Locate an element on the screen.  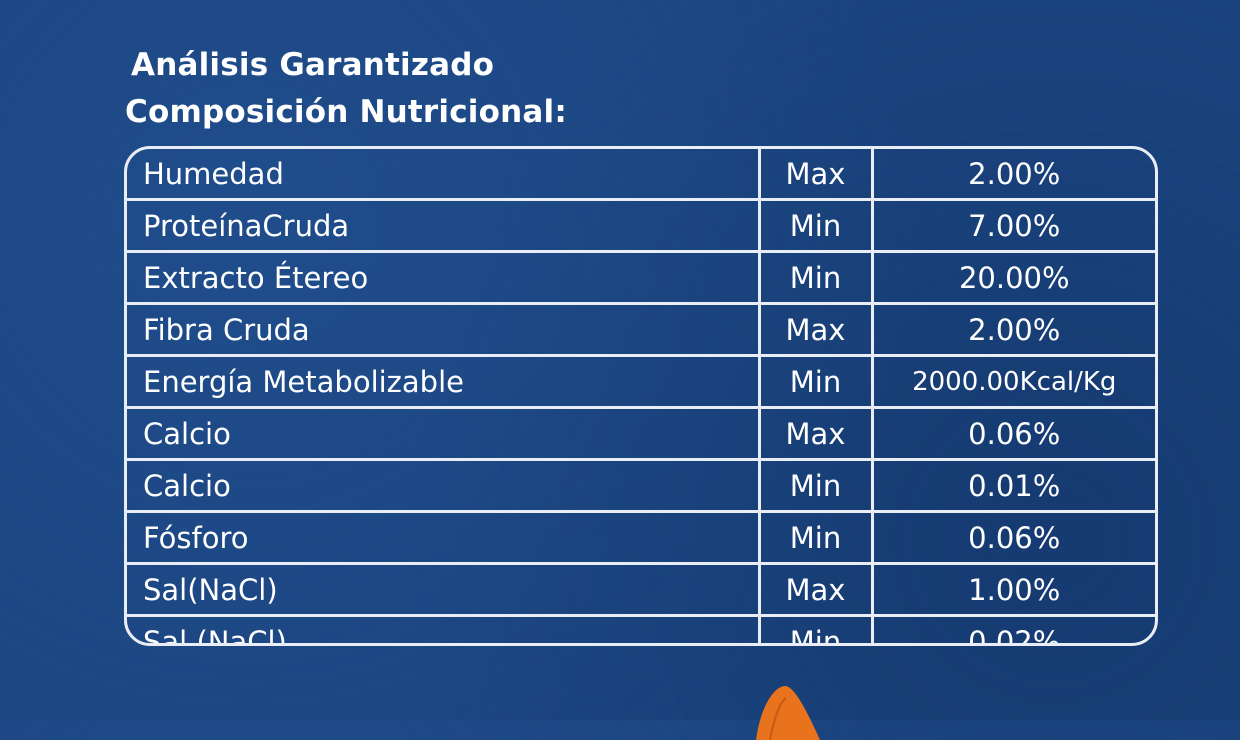
table-row: Energía Metabolizable Min 2000.00Kcal/Kg is located at coordinates (641, 382).